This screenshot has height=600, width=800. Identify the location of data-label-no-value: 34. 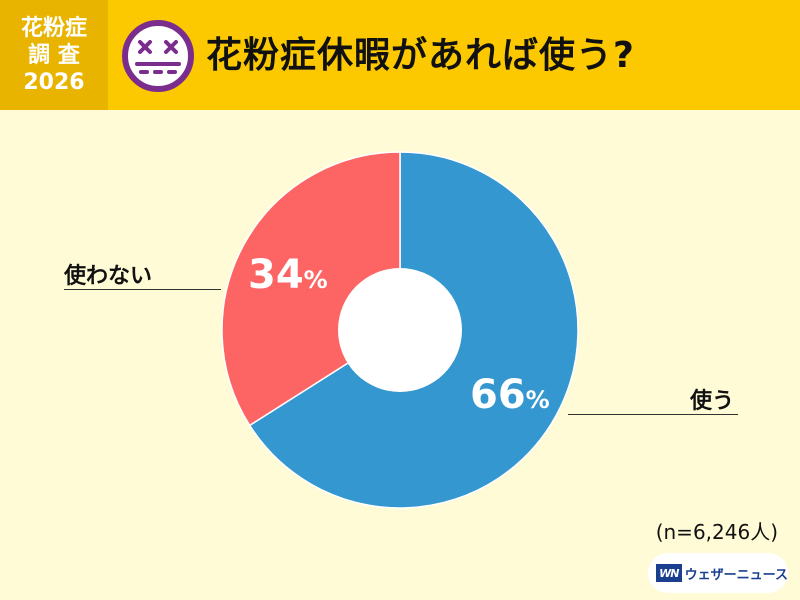
(276, 275).